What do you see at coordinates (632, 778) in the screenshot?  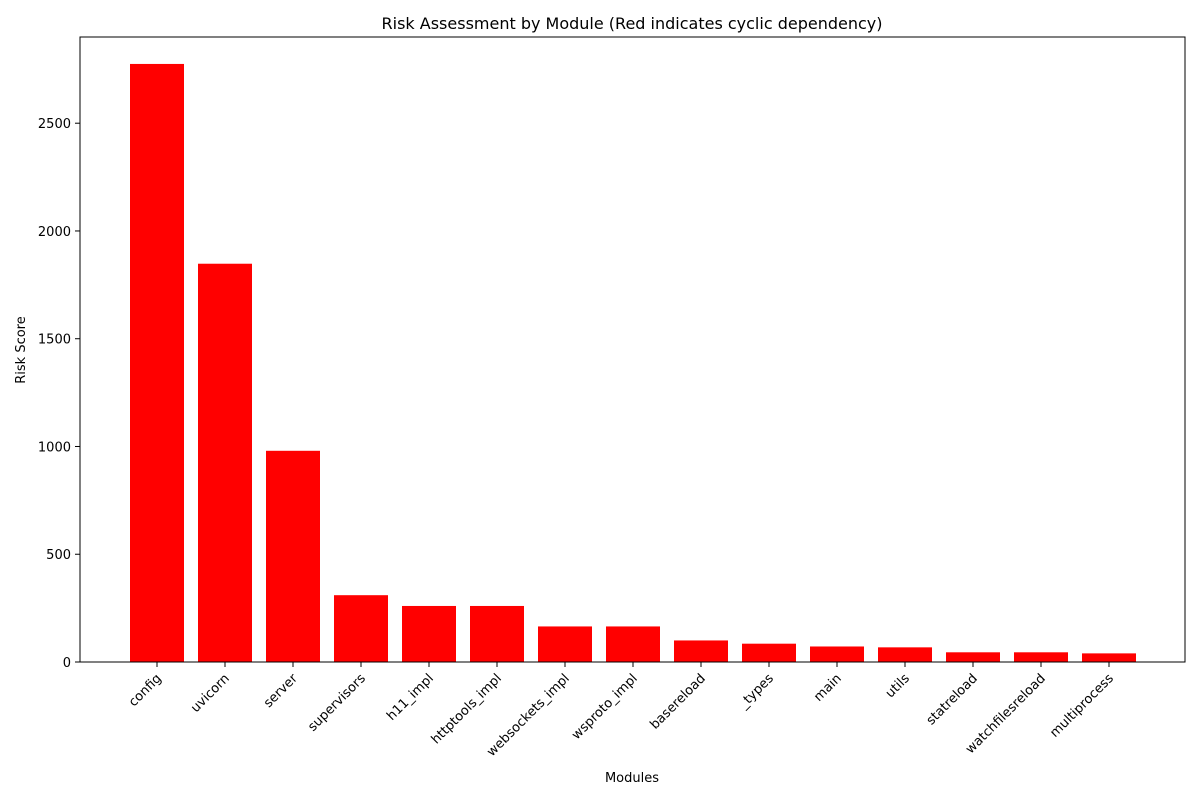 I see `x-axis-label: Modules` at bounding box center [632, 778].